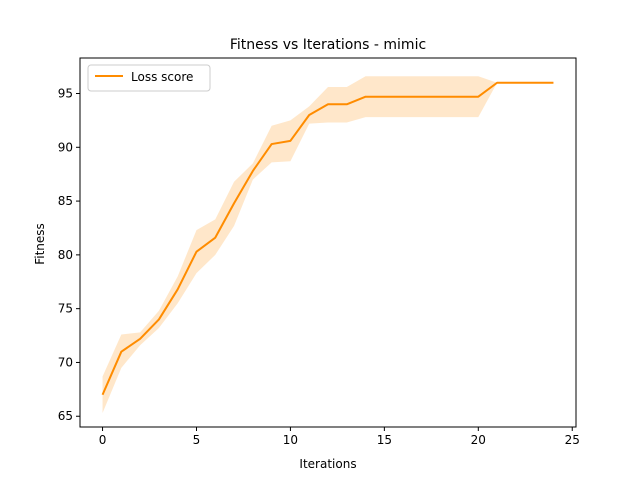 This screenshot has height=480, width=640. I want to click on x-axis: 0 5 10 15 20 25, so click(339, 437).